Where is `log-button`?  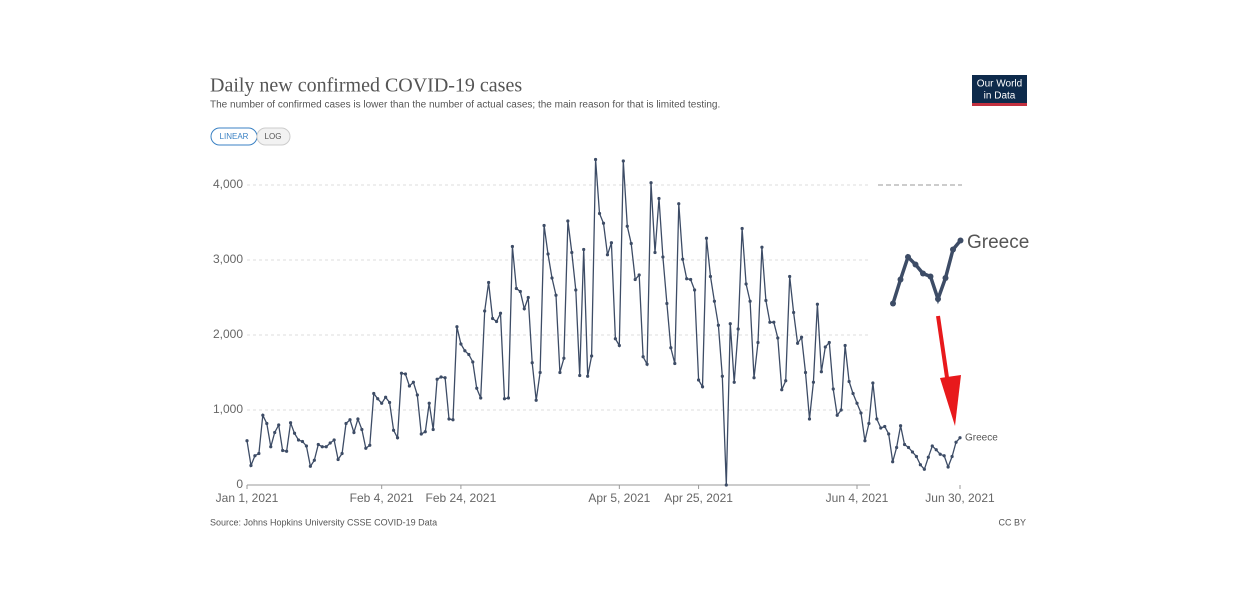
log-button is located at coordinates (273, 136).